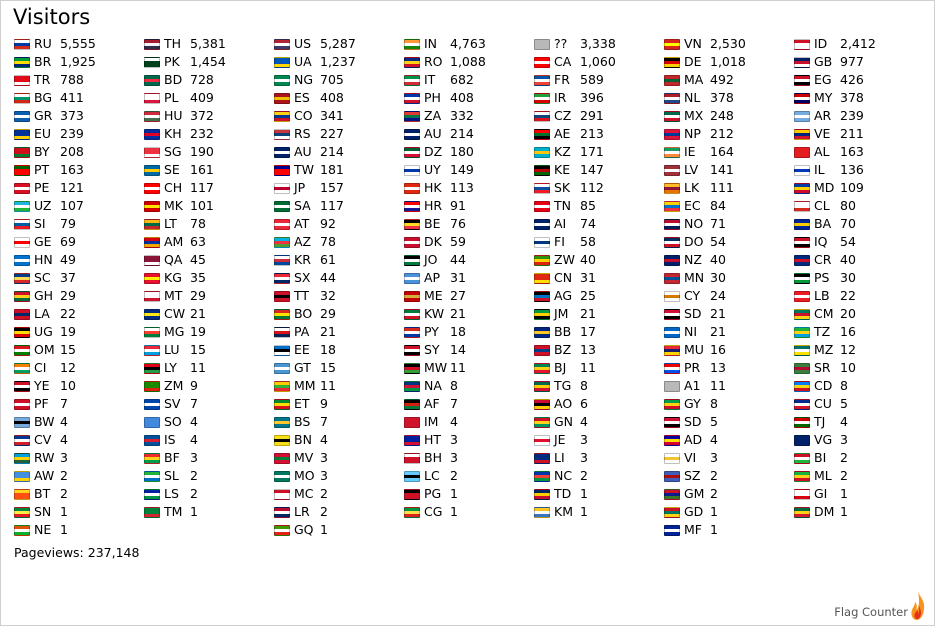  What do you see at coordinates (79, 494) in the screenshot?
I see `country-entry: BT 2` at bounding box center [79, 494].